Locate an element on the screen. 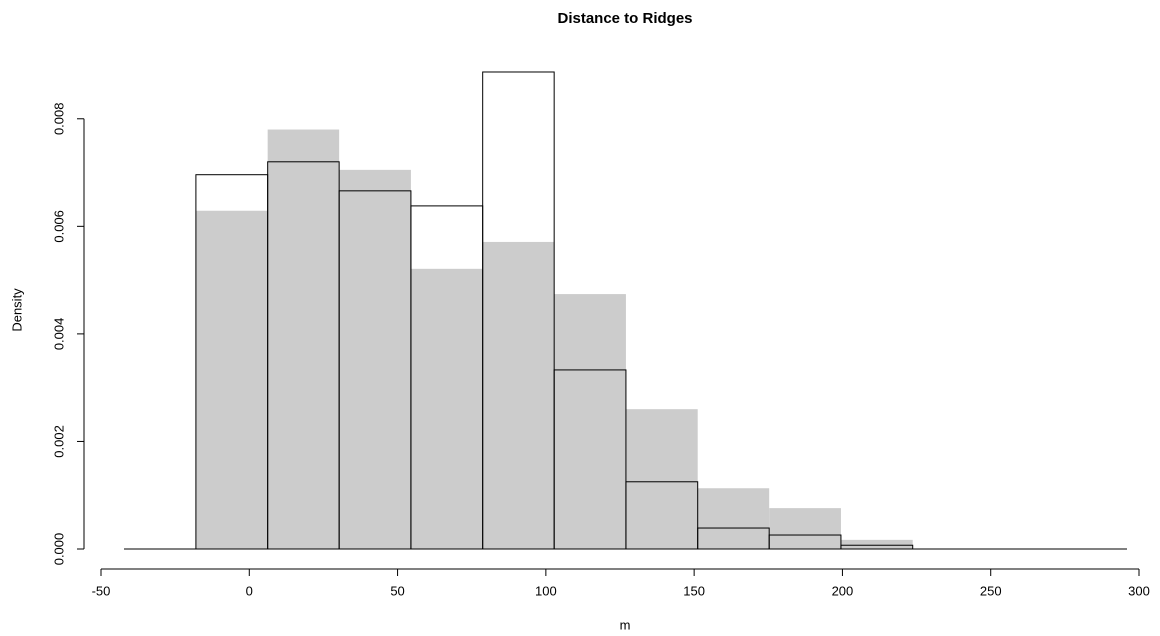 The width and height of the screenshot is (1160, 636). y-tick-label: 0.002 is located at coordinates (58, 441).